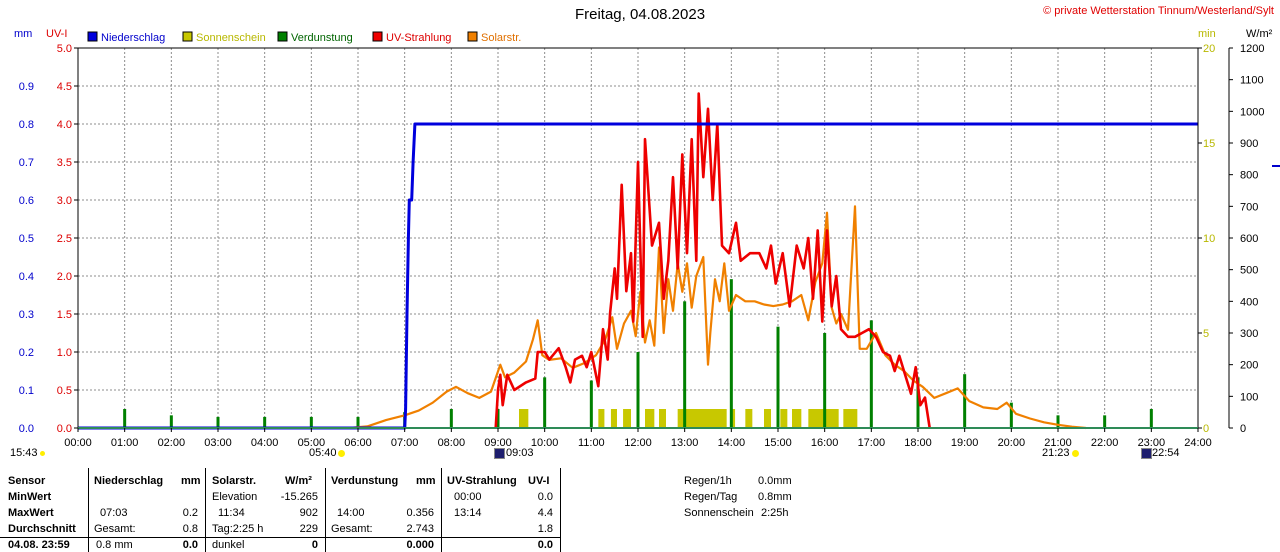  Describe the element at coordinates (1252, 112) in the screenshot. I see `wm2-tick-label: 1000` at that location.